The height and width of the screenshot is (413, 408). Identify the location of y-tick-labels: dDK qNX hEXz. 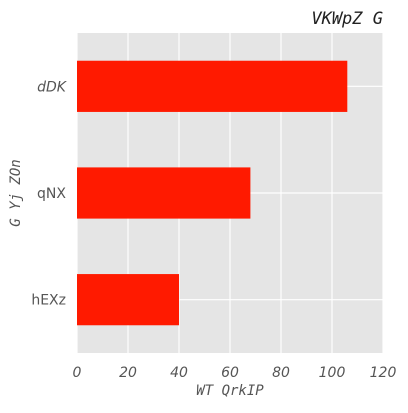
(49, 193).